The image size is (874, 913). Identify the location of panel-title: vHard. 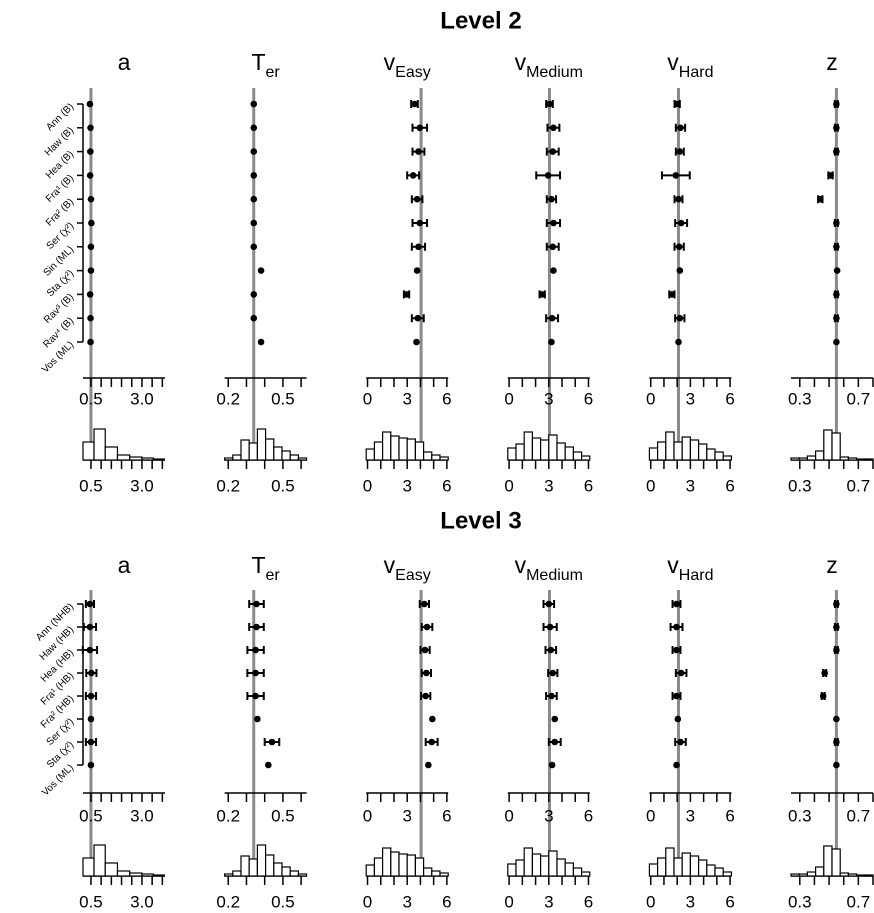
(690, 65).